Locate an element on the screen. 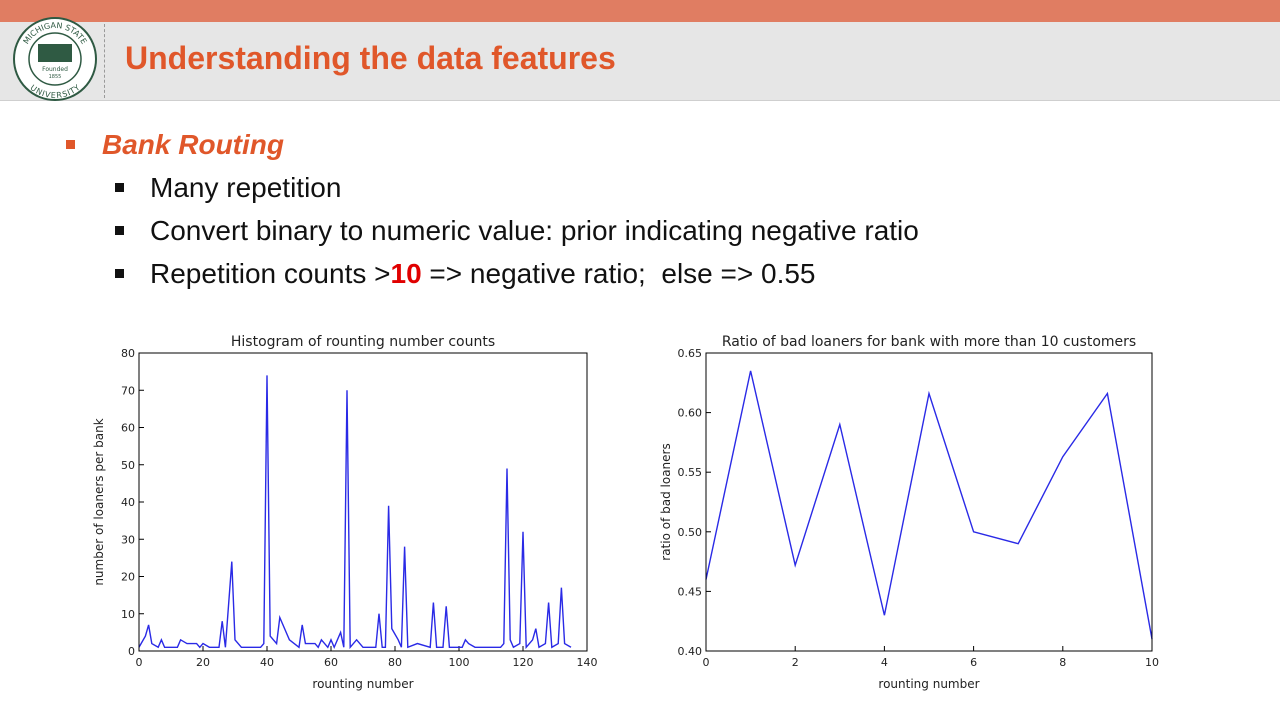 This screenshot has height=720, width=1280. text: => negative ratio; else => 0.55 is located at coordinates (618, 273).